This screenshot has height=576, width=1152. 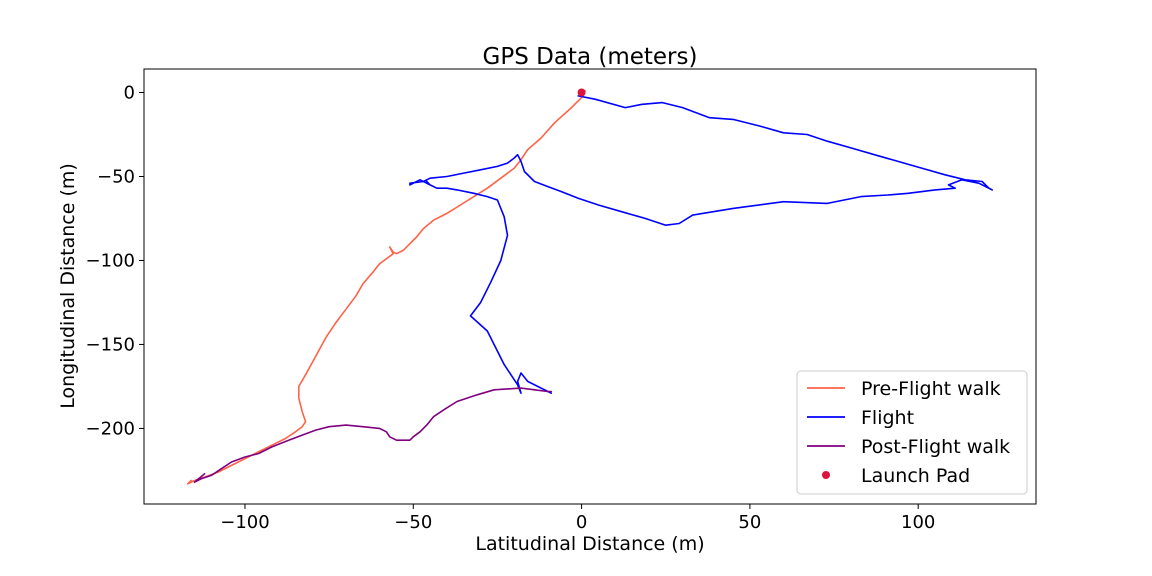 What do you see at coordinates (413, 522) in the screenshot?
I see `x-tick-label: −50` at bounding box center [413, 522].